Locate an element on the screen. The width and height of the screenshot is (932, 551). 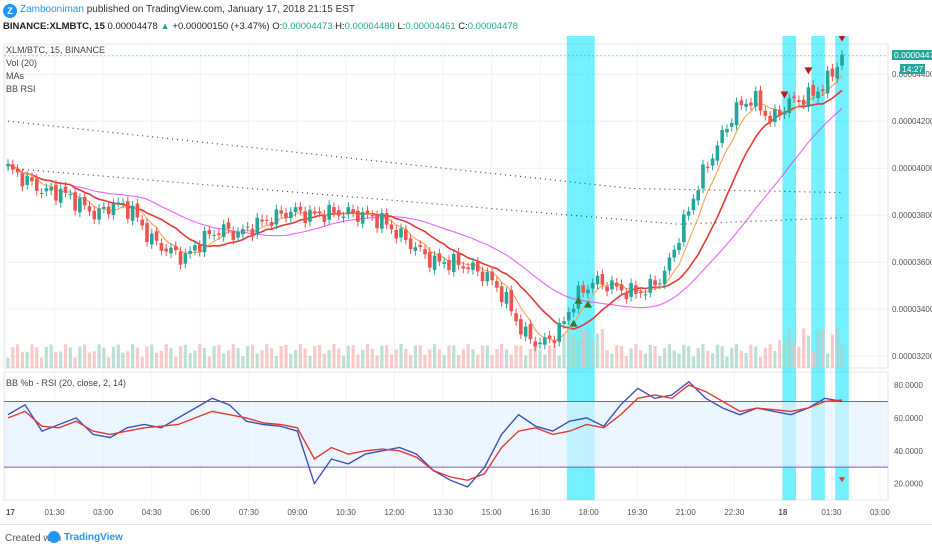
price-tick-label: 0.00004000 is located at coordinates (912, 168).